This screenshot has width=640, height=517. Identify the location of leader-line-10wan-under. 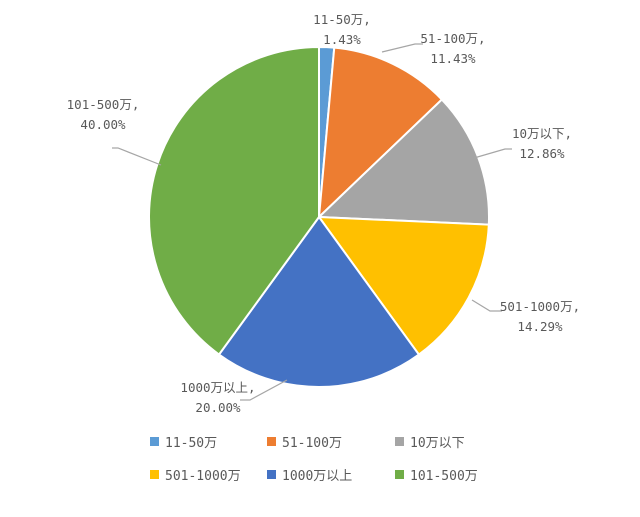
(492, 153).